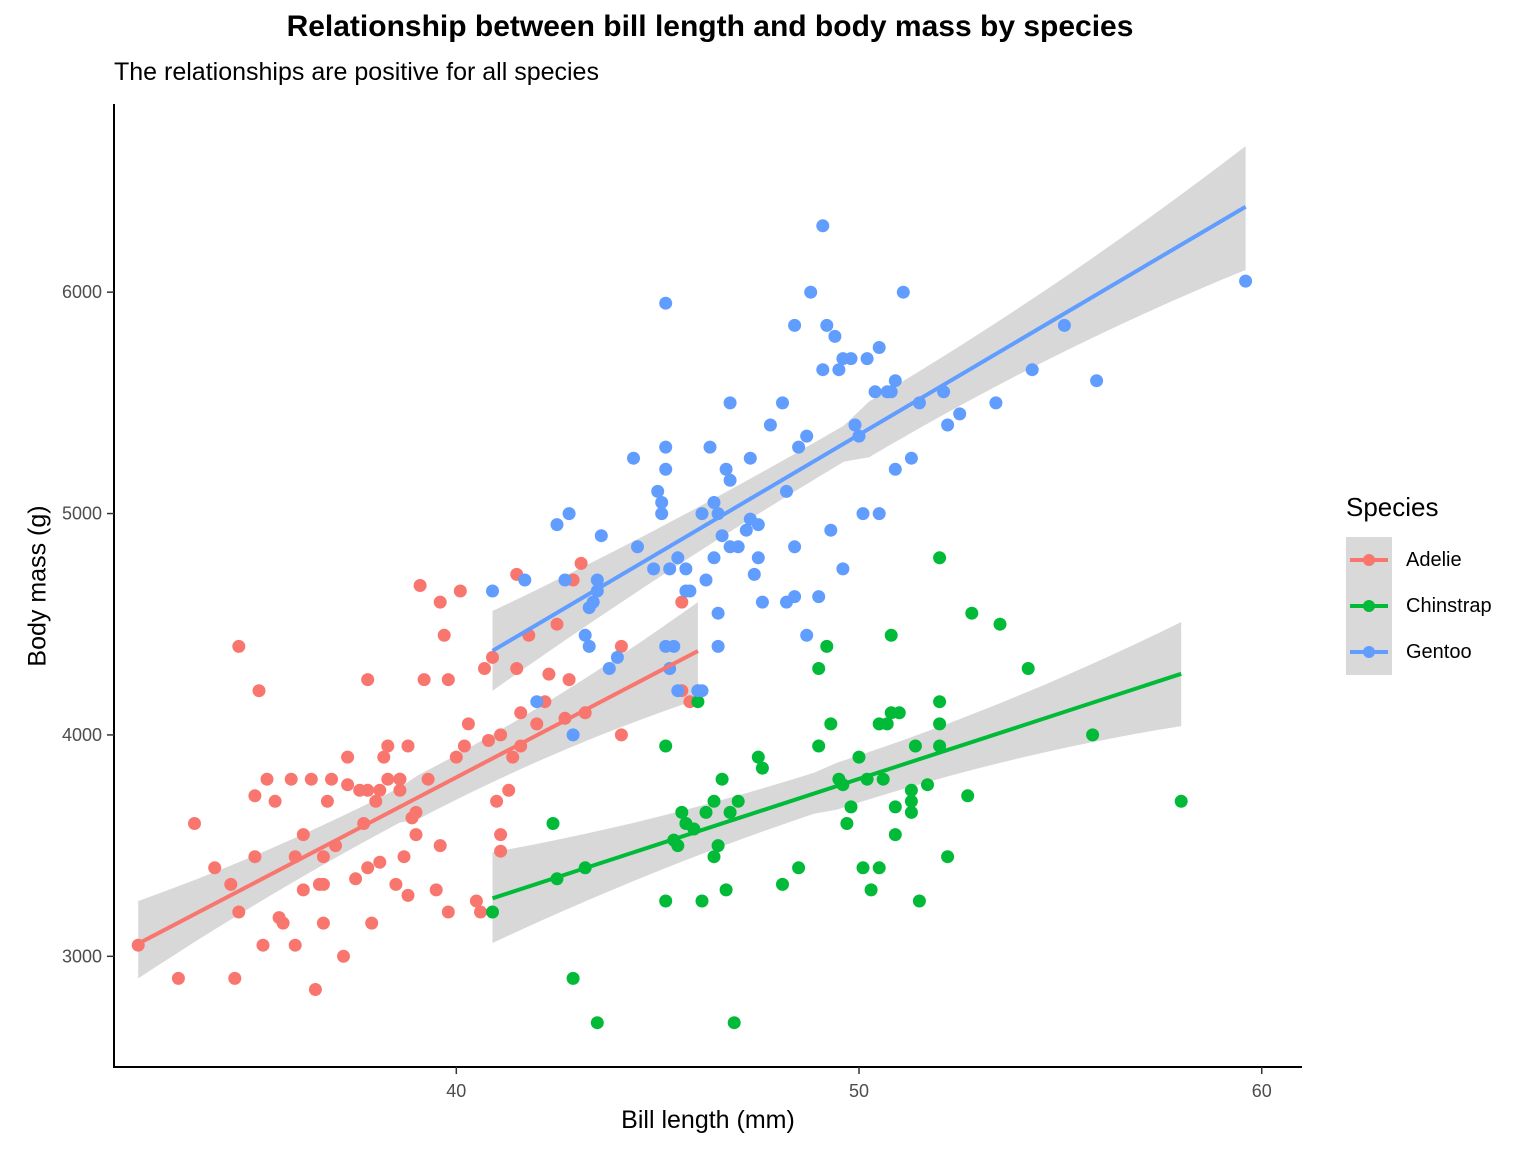 Image resolution: width=1536 pixels, height=1152 pixels. I want to click on x-ticks: 40 50 60, so click(859, 1084).